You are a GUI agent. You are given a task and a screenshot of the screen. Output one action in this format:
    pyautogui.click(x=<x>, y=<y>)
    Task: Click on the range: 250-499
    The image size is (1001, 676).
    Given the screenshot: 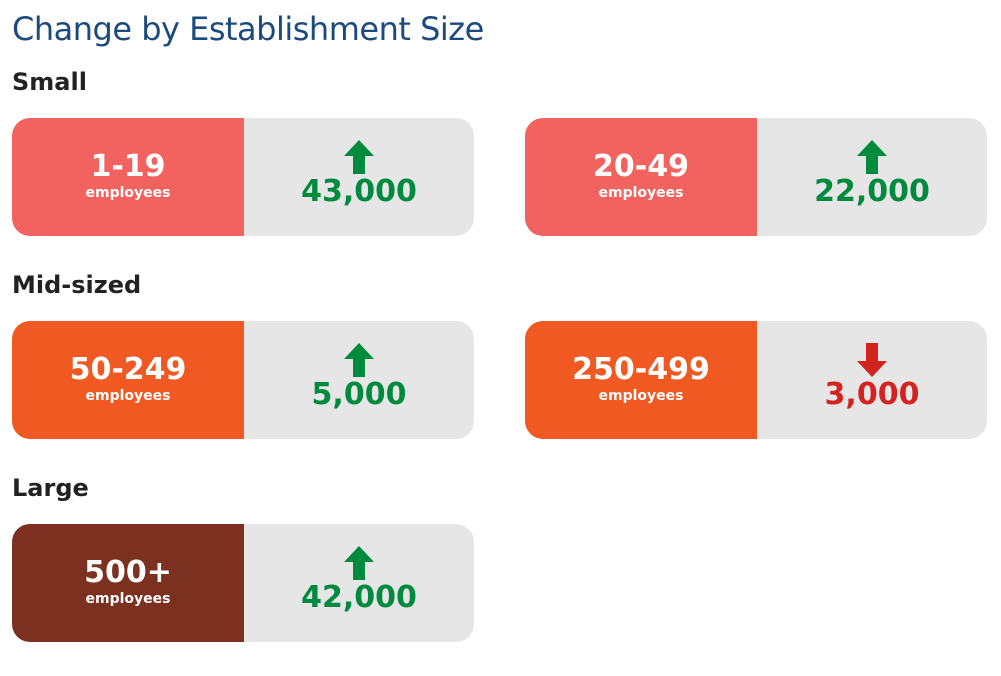 What is the action you would take?
    pyautogui.click(x=641, y=369)
    